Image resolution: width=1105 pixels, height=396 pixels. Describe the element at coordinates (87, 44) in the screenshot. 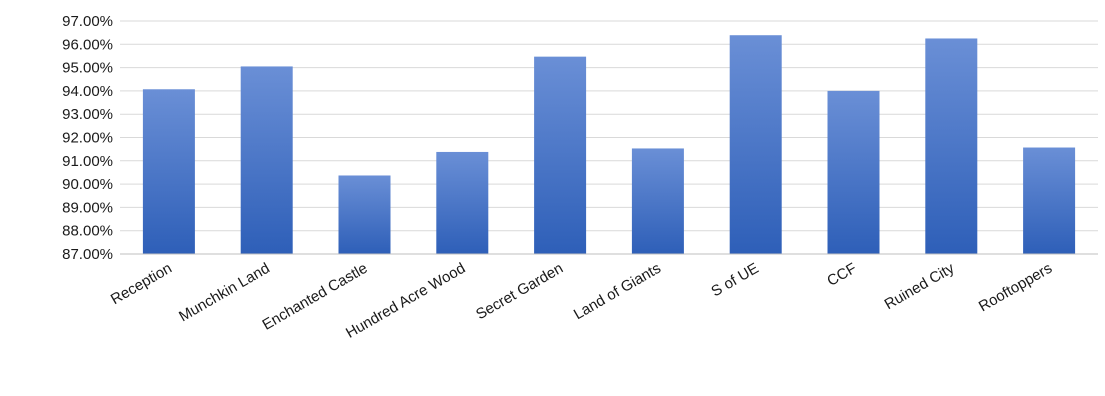

I see `y-tick-label: 96.00%` at that location.